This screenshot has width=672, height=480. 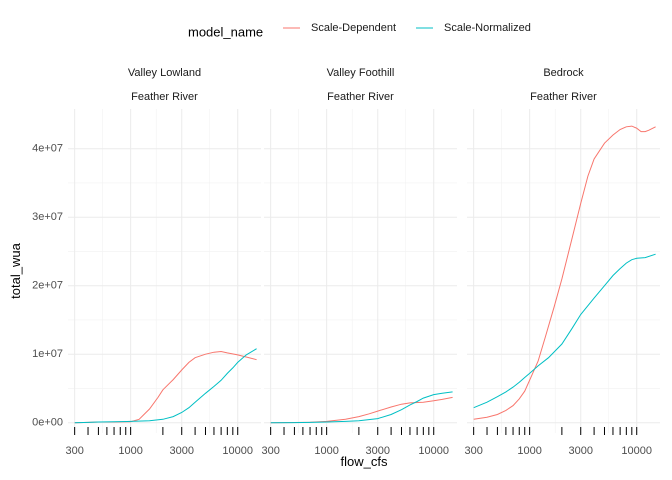 I want to click on y-tick-label: 2e+07, so click(x=47, y=286).